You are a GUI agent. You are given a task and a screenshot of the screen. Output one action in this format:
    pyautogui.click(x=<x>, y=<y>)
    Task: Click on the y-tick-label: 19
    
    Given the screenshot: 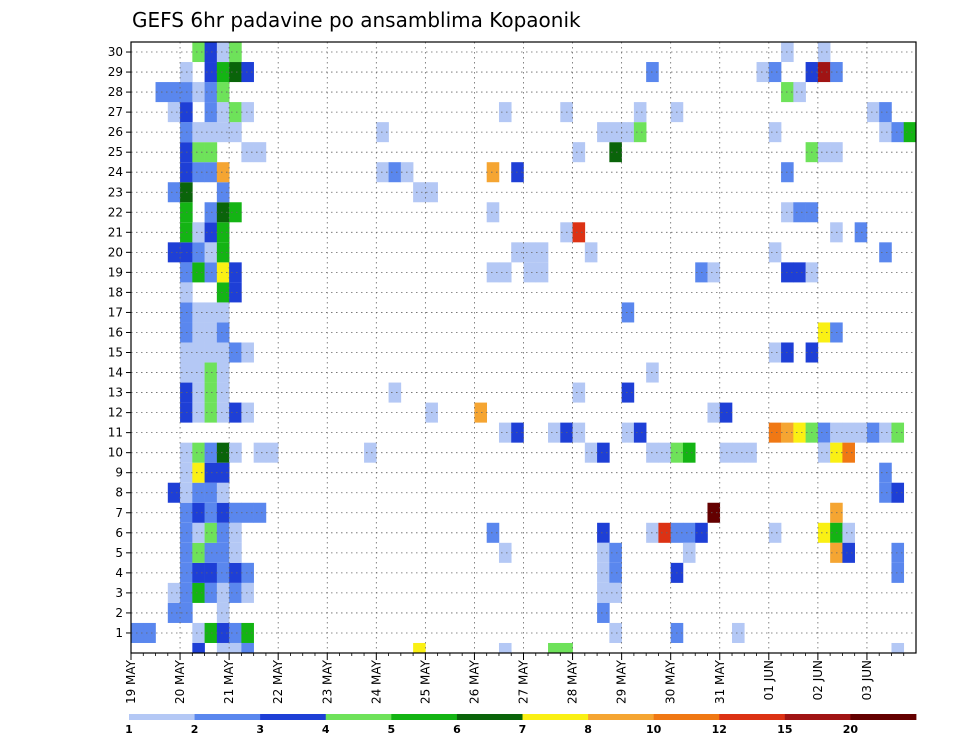 What is the action you would take?
    pyautogui.click(x=115, y=272)
    